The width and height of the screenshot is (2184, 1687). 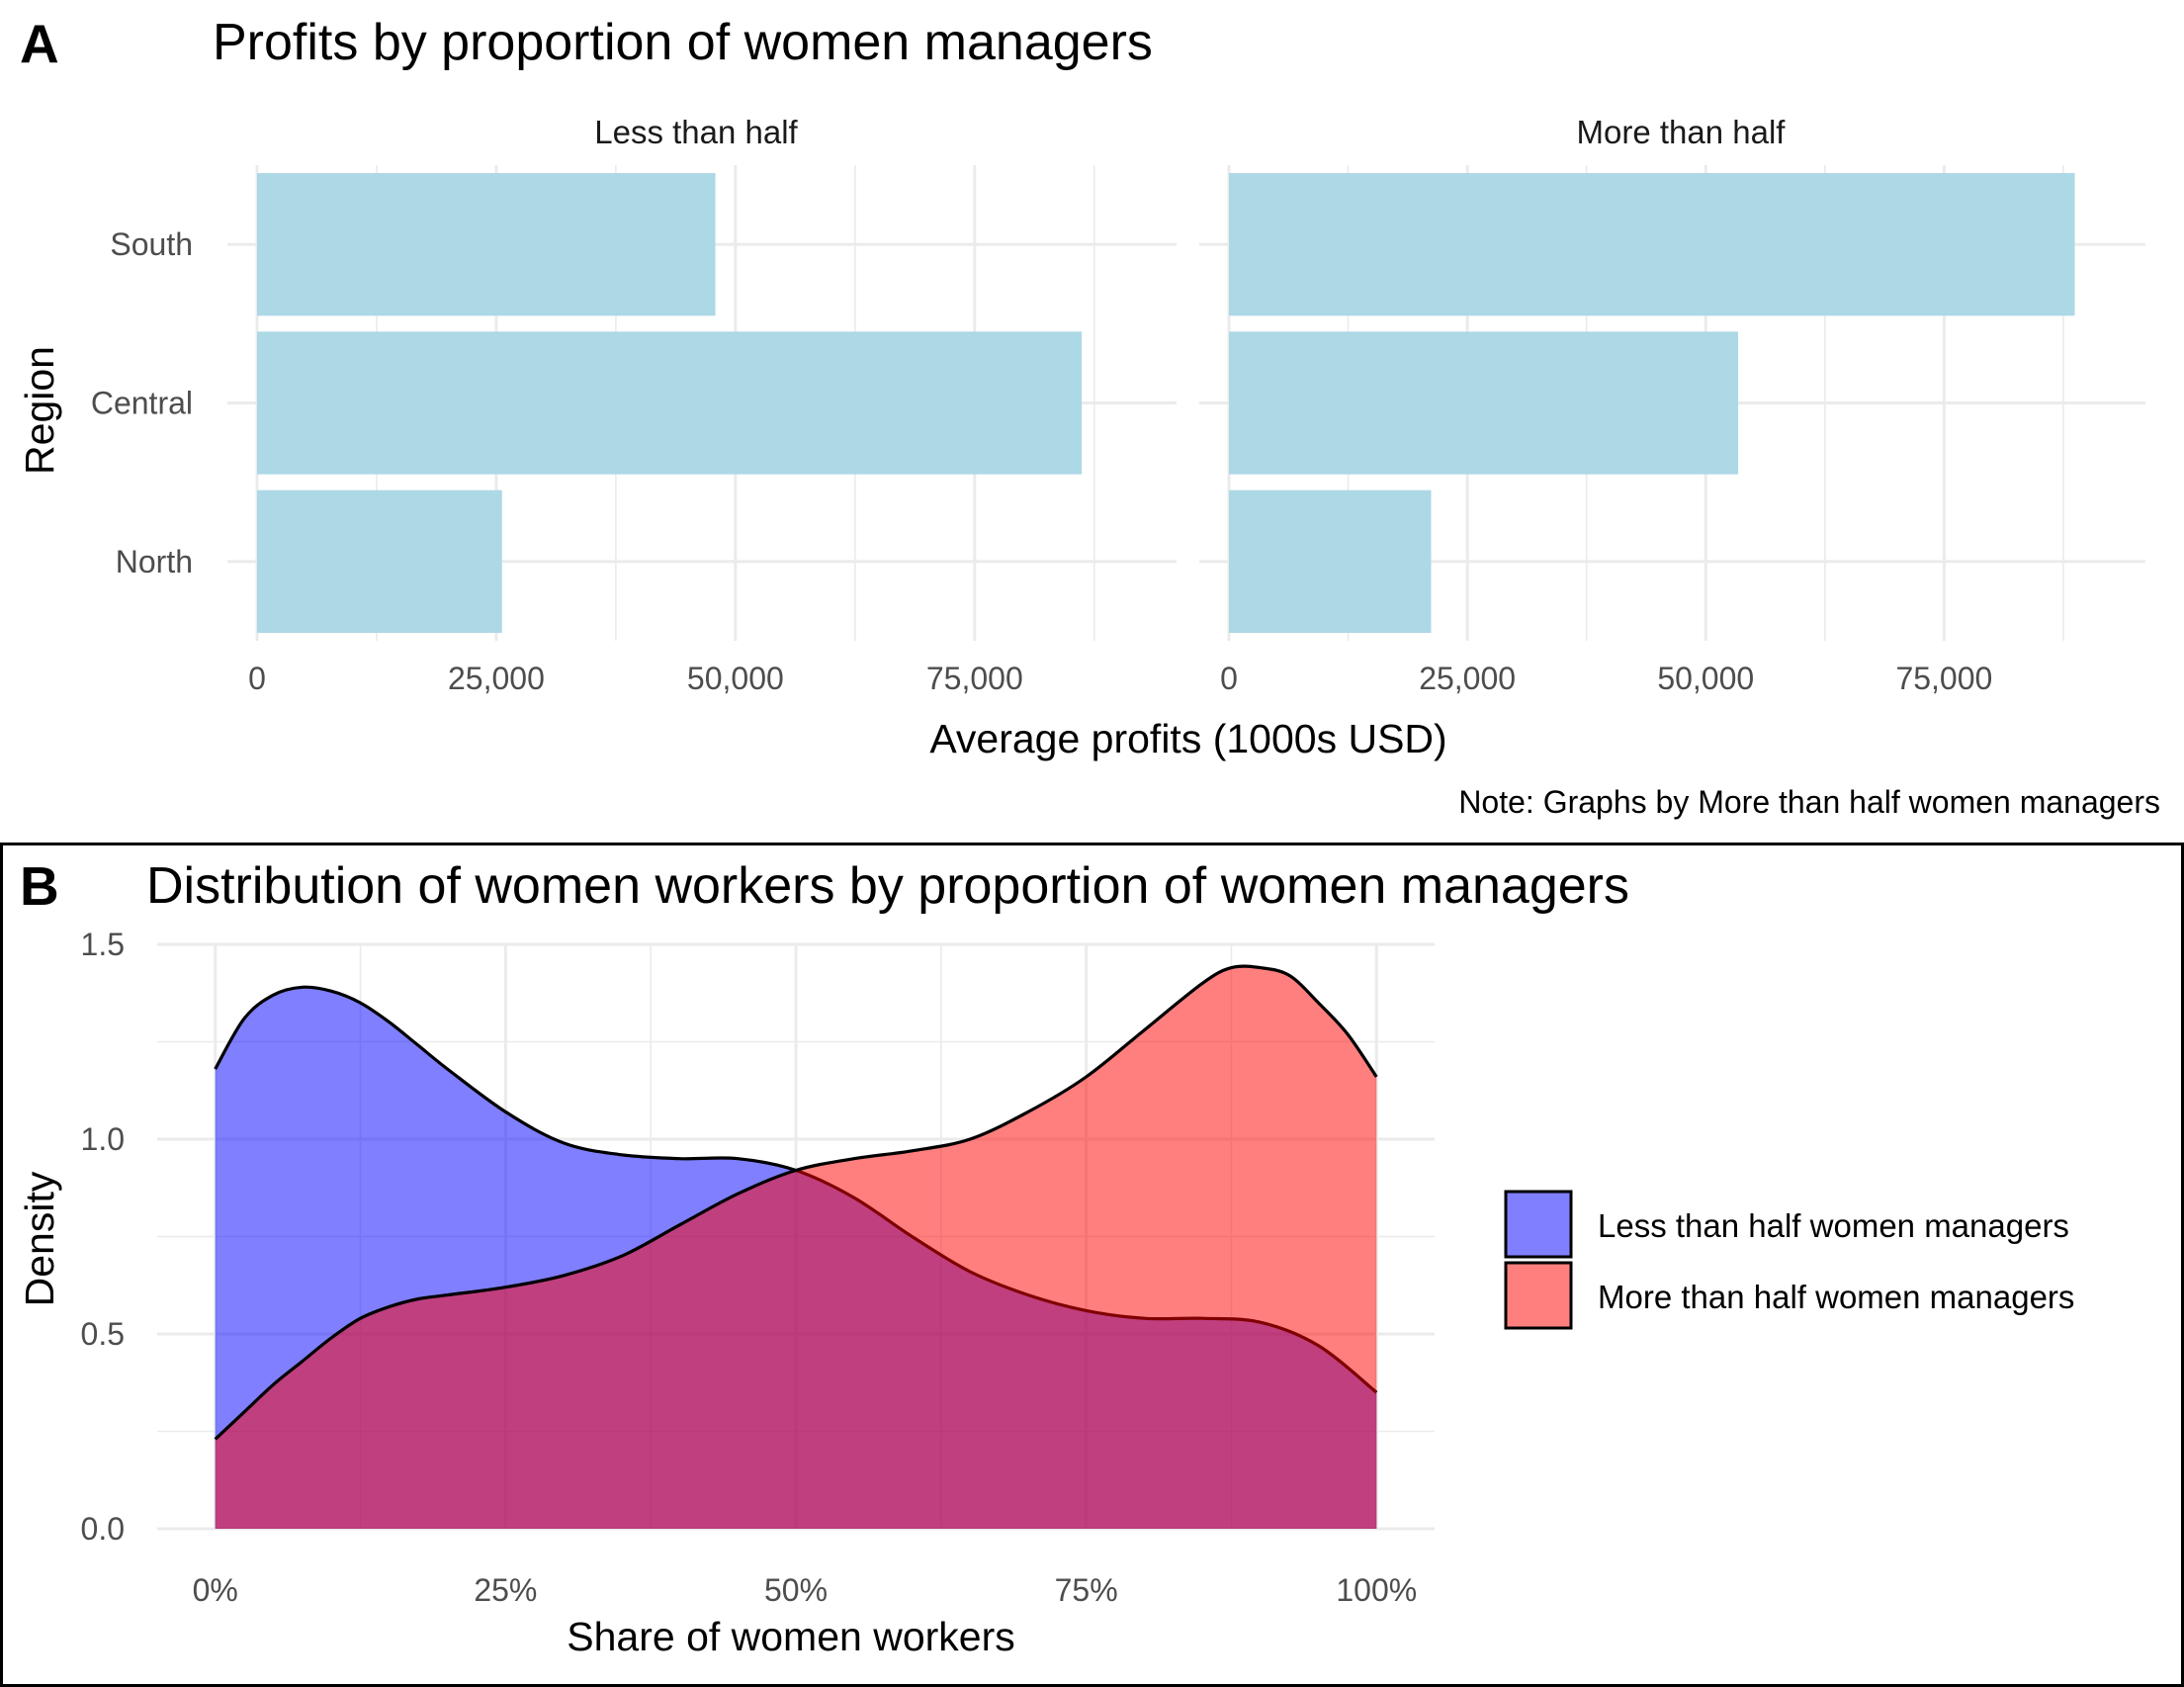 What do you see at coordinates (1187, 738) in the screenshot?
I see `panel-a-x-axis-title: Average profits (1000s USD)` at bounding box center [1187, 738].